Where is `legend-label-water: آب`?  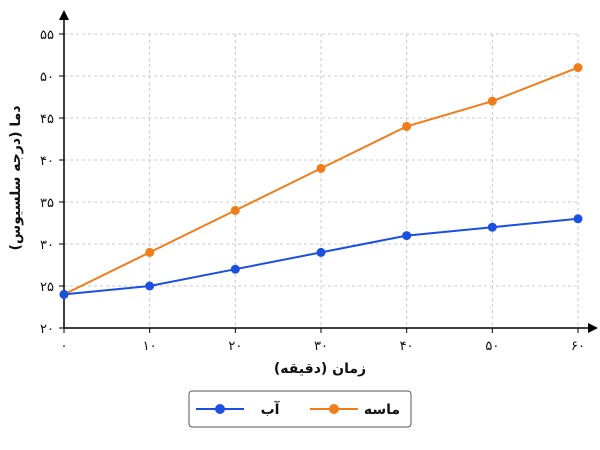 legend-label-water: آب is located at coordinates (271, 409).